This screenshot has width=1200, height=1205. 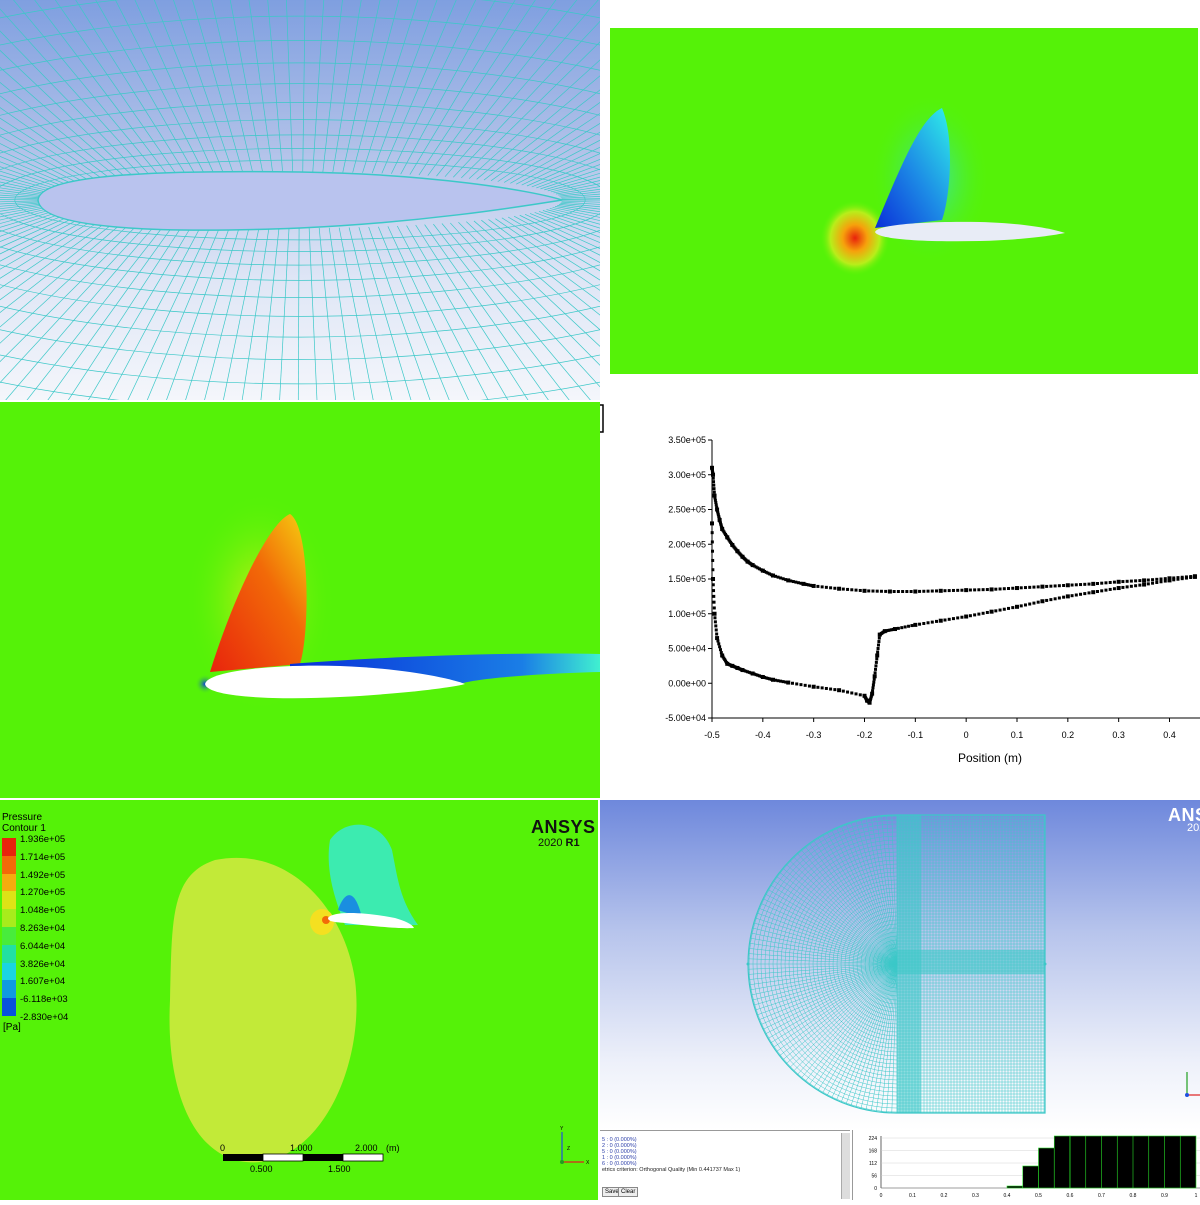 I want to click on bracket-mark, so click(x=602, y=418).